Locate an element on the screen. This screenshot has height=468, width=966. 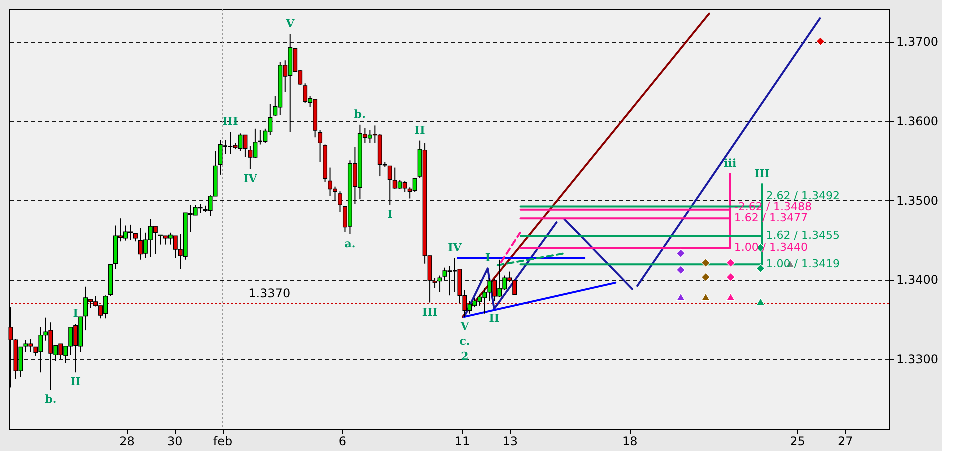
annotation: a. is located at coordinates (350, 243).